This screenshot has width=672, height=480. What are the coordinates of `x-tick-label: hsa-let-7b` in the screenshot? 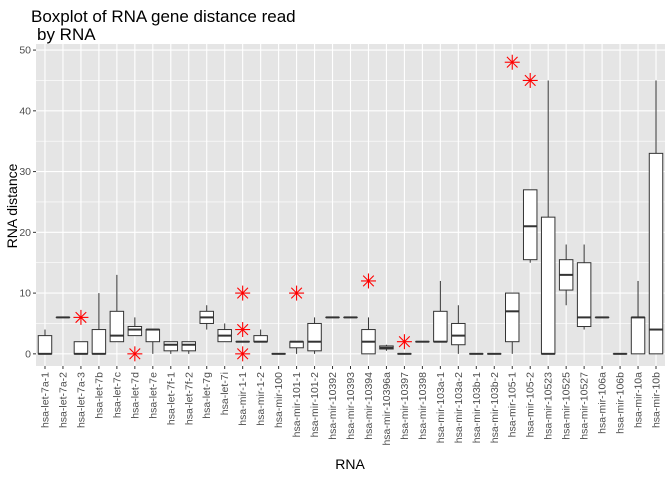 It's located at (99, 395).